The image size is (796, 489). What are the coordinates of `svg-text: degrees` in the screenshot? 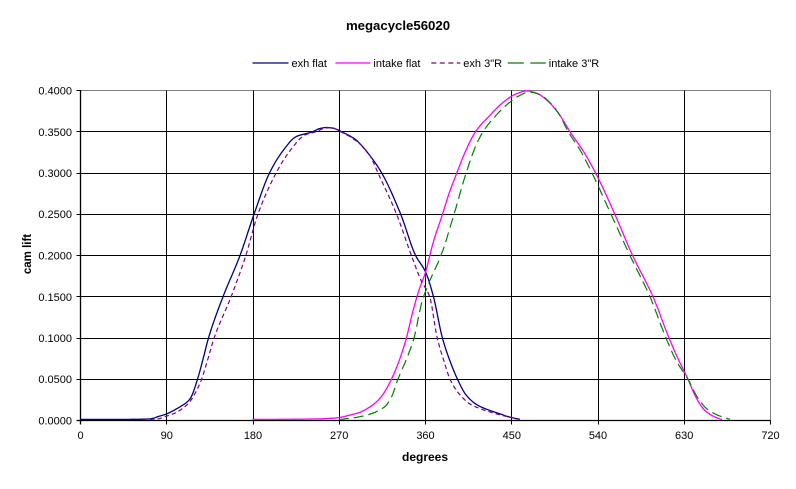 It's located at (425, 457).